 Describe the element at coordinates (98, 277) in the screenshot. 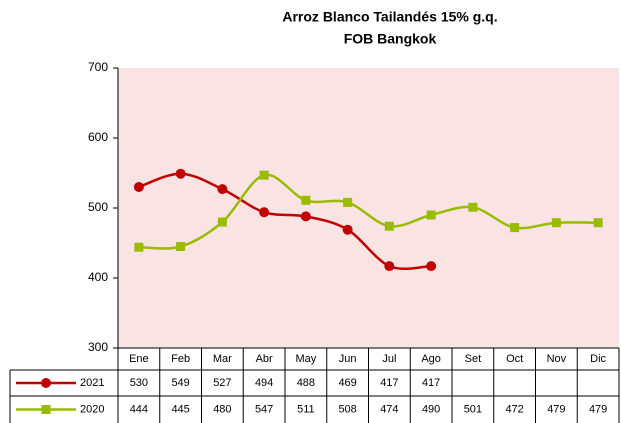

I see `y-tick-label: 400` at that location.